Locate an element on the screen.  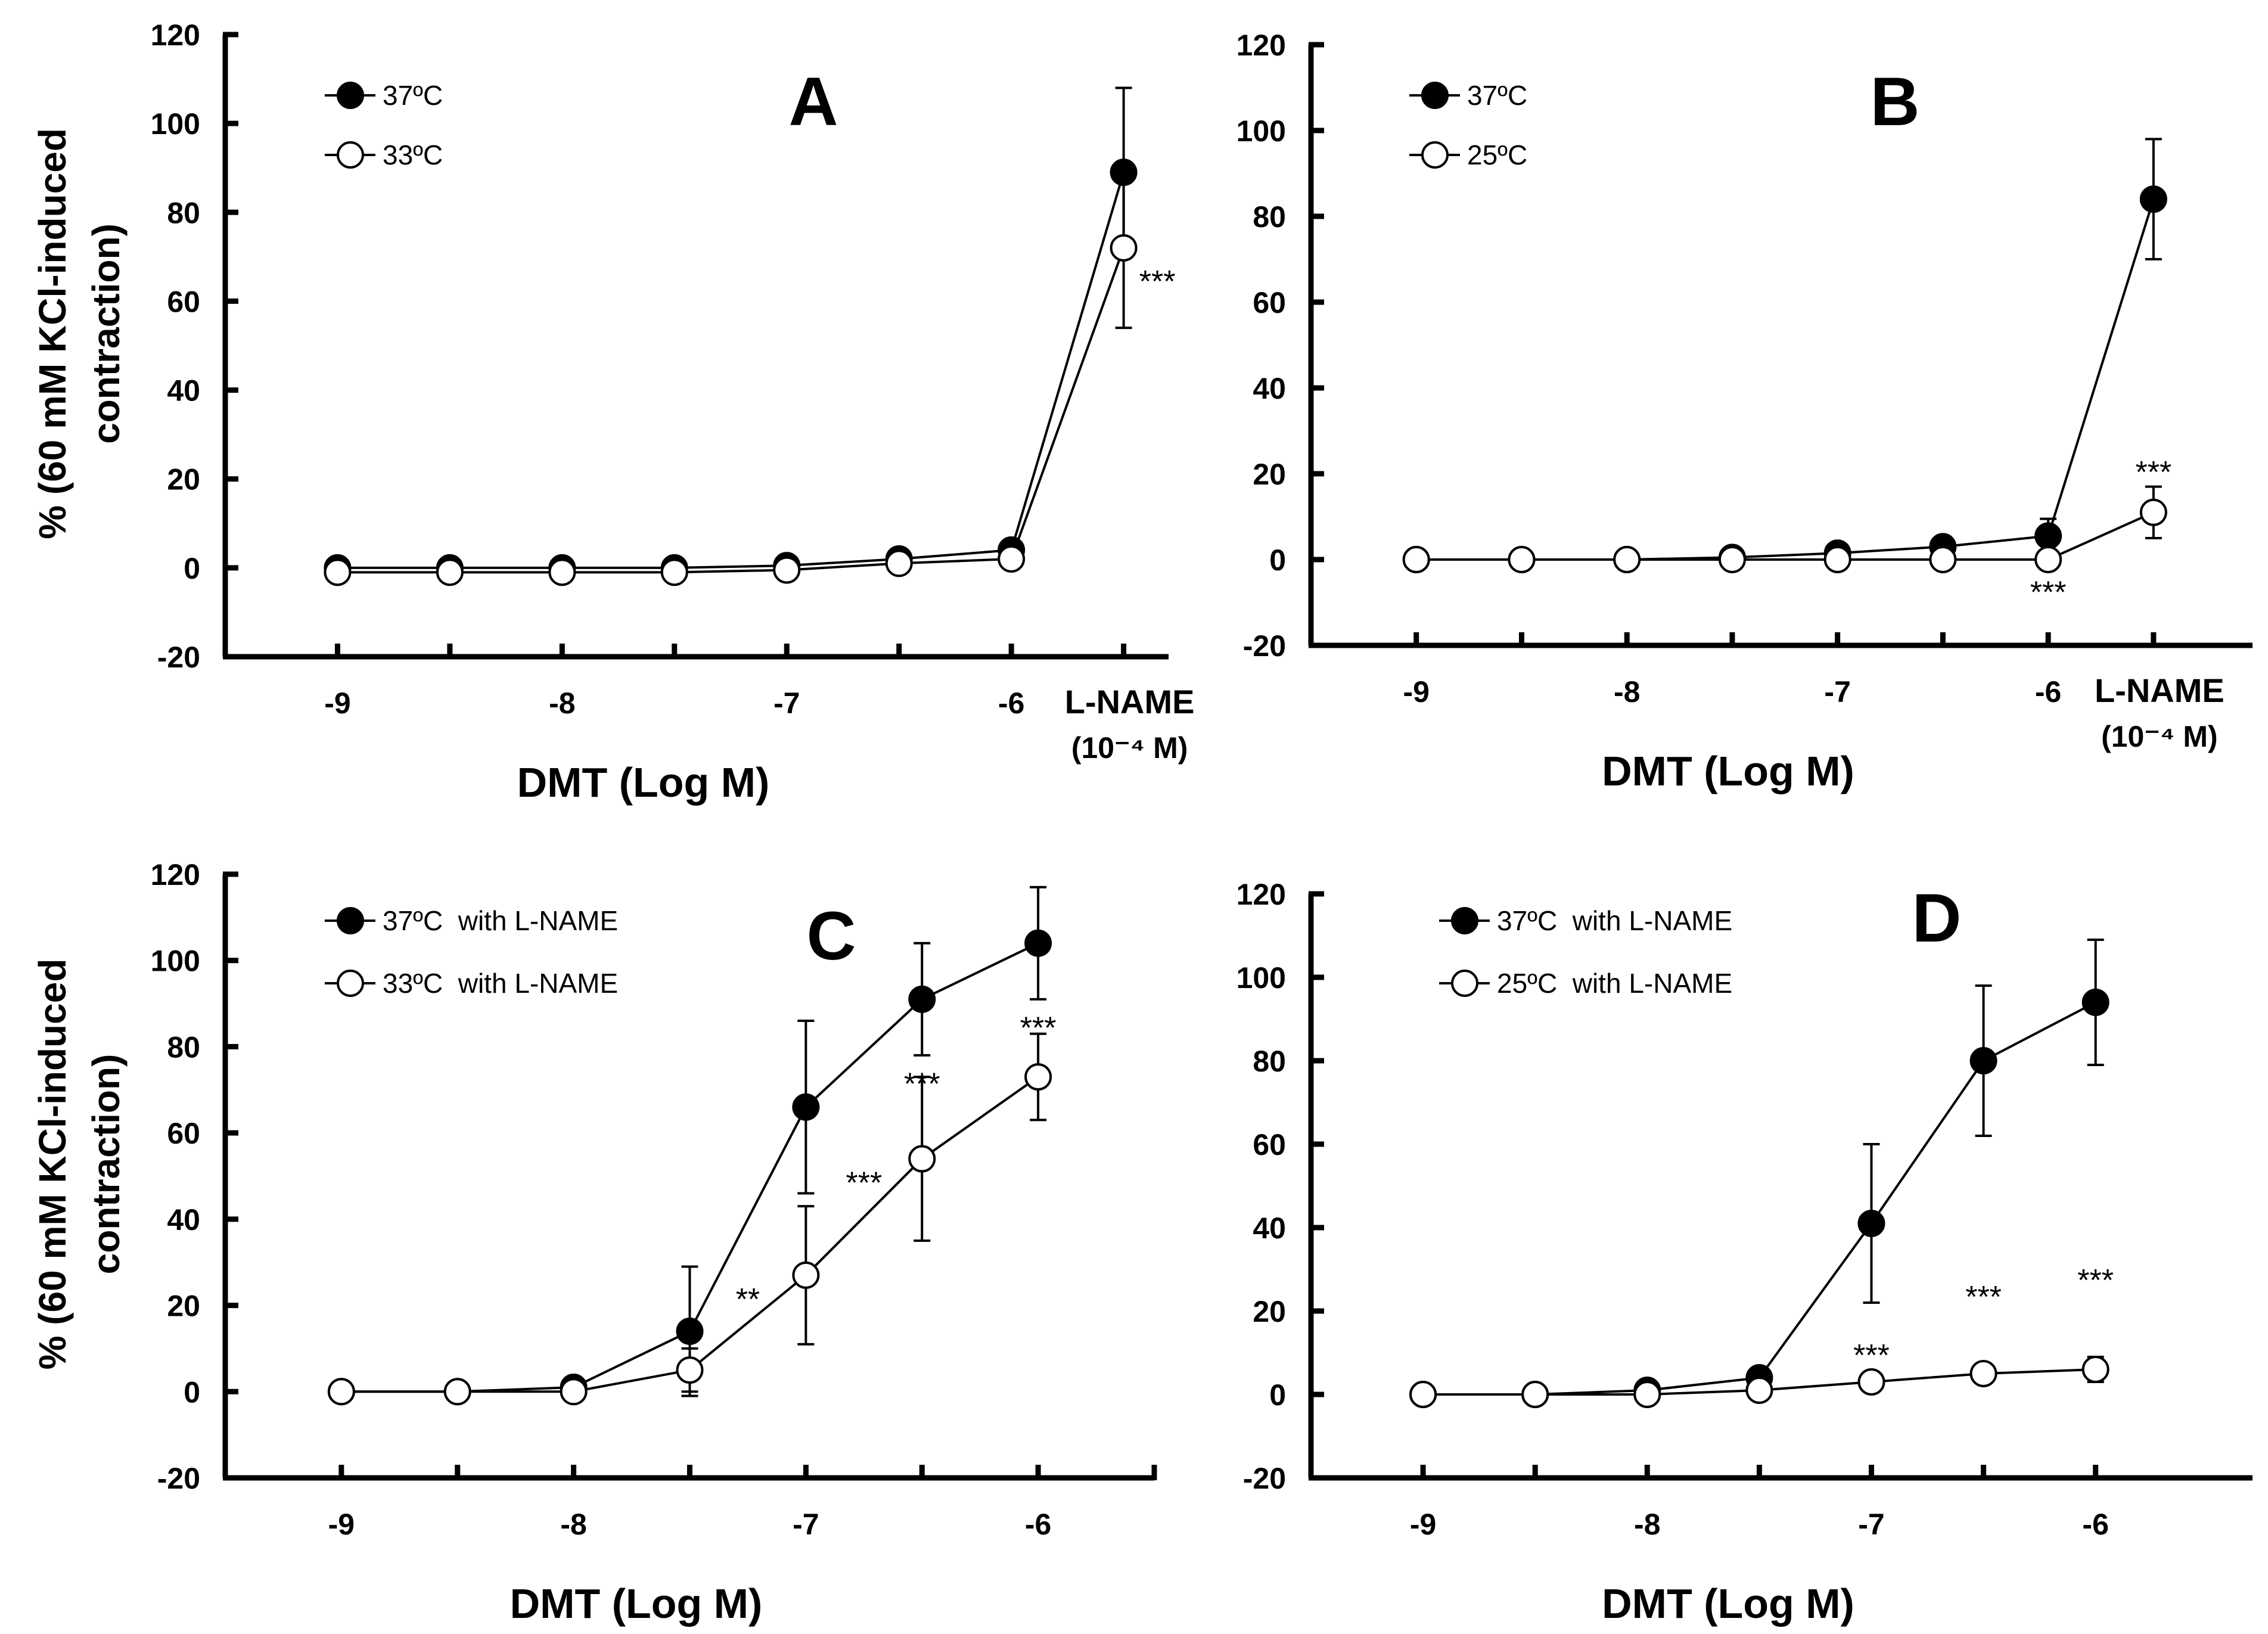
legend-entry-c-2: 33ºC with L-NAME is located at coordinates (471, 983).